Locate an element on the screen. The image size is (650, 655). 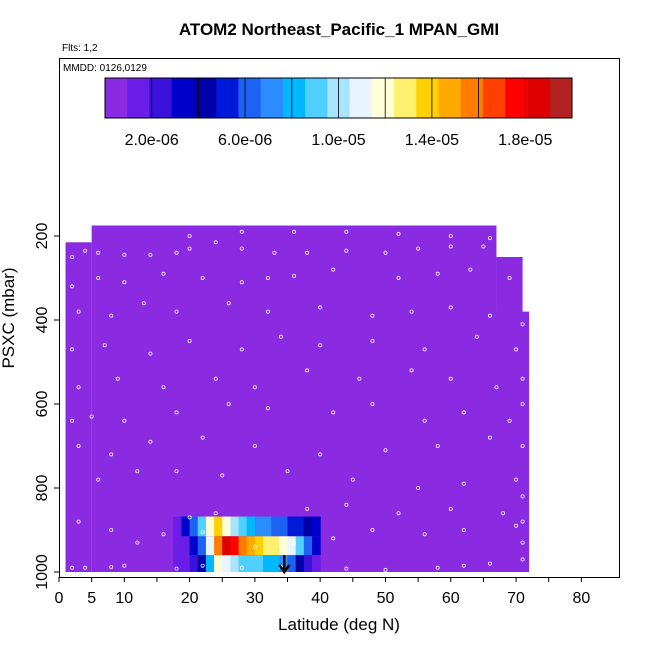
x-tick-label: 50 is located at coordinates (386, 598).